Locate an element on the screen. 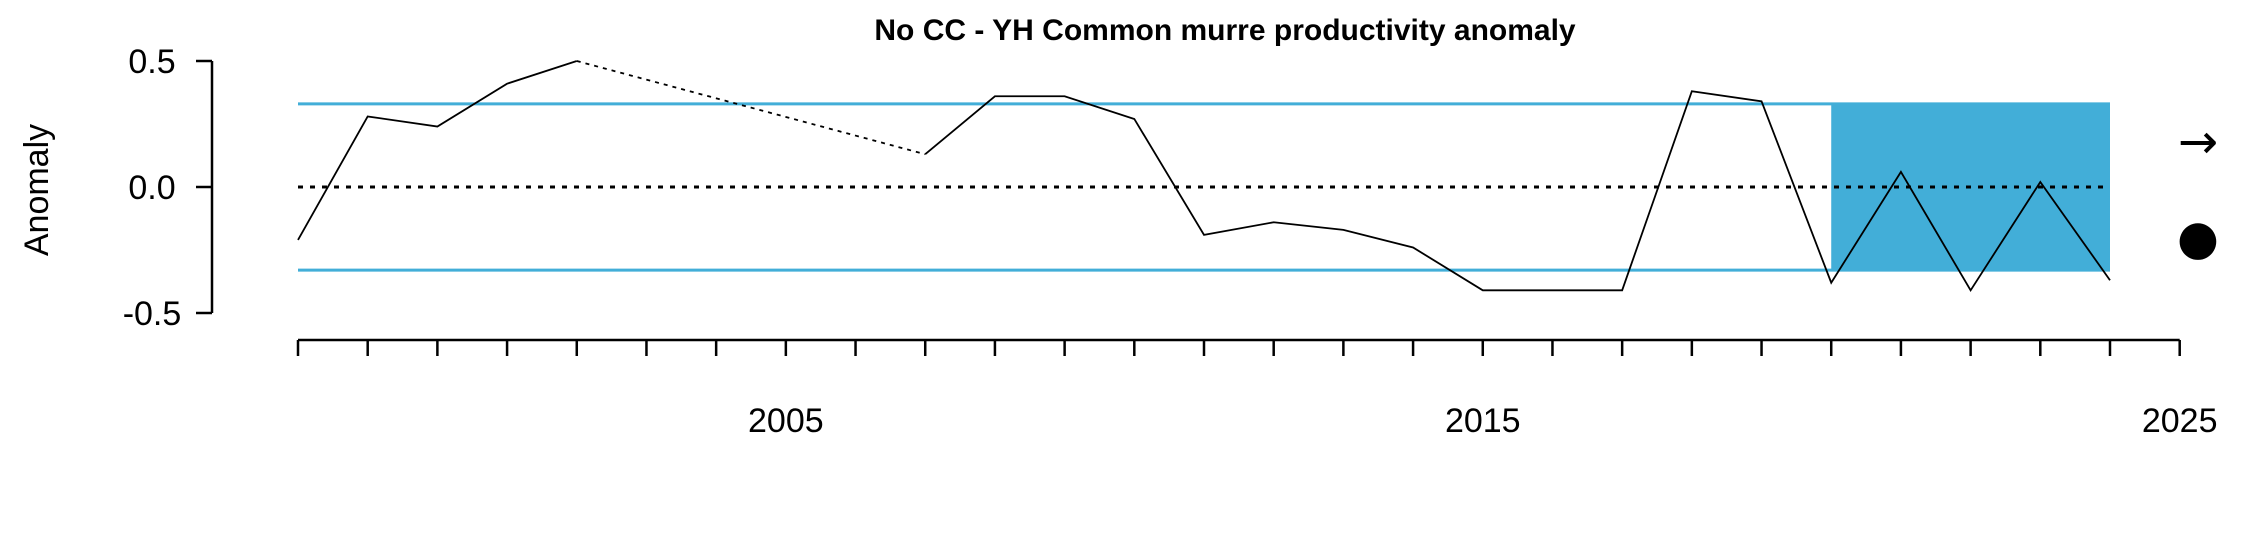  x-tick-label: 2005 is located at coordinates (786, 421).